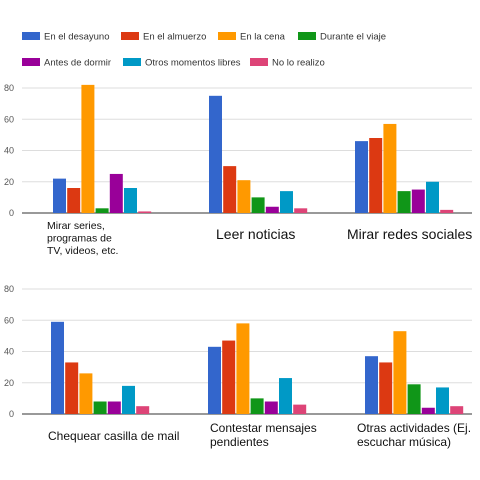 This screenshot has width=480, height=480. I want to click on legend-item: En la cena, so click(252, 37).